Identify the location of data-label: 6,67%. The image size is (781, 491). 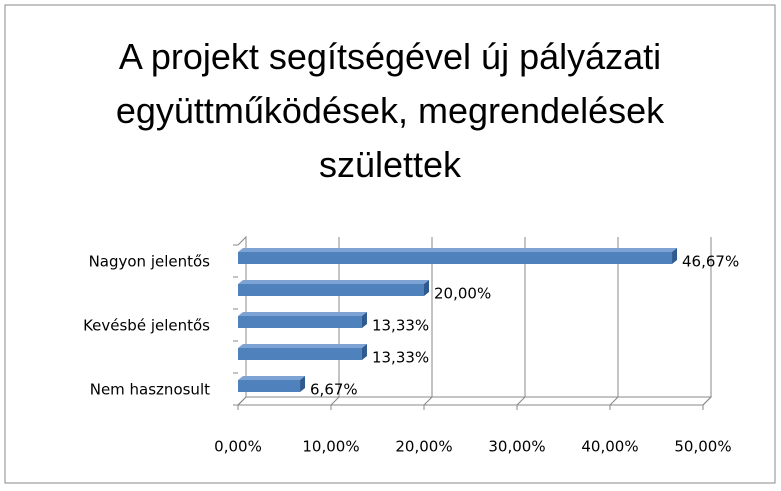
(334, 390).